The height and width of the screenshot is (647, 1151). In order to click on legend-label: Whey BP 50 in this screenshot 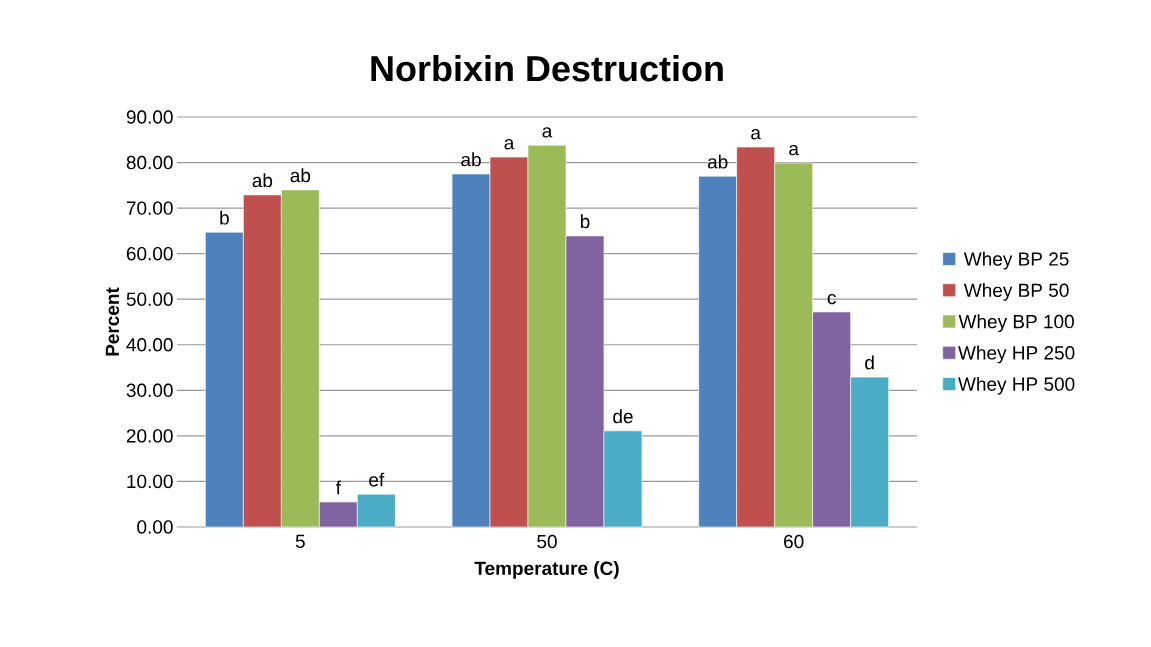, I will do `click(1016, 292)`.